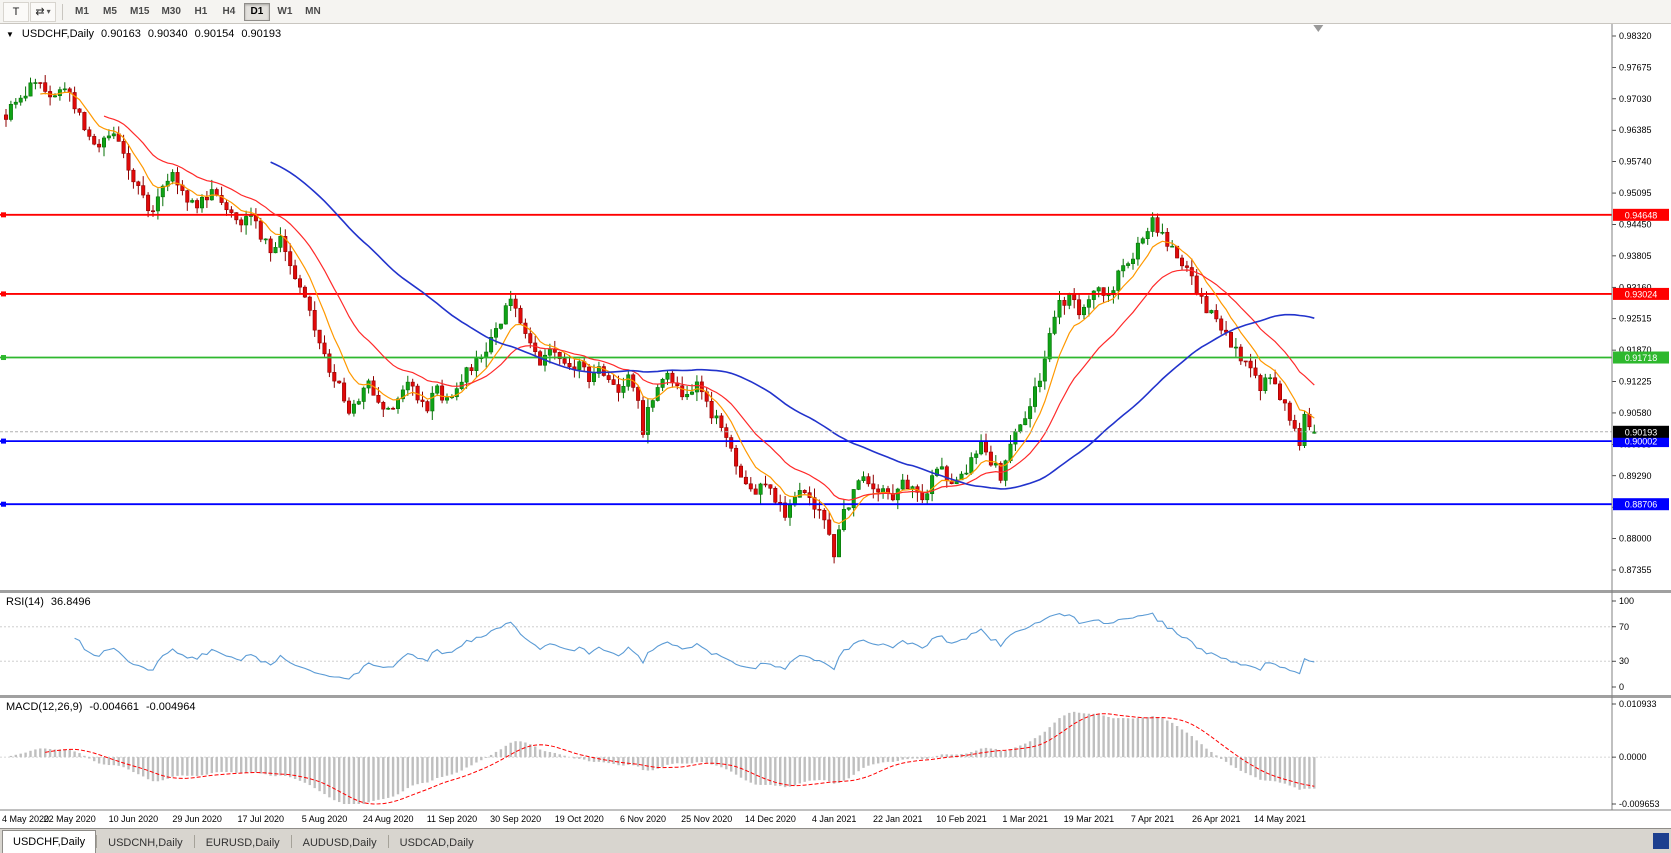 Image resolution: width=1671 pixels, height=853 pixels. What do you see at coordinates (140, 11) in the screenshot?
I see `timeframe-button-m15: M15` at bounding box center [140, 11].